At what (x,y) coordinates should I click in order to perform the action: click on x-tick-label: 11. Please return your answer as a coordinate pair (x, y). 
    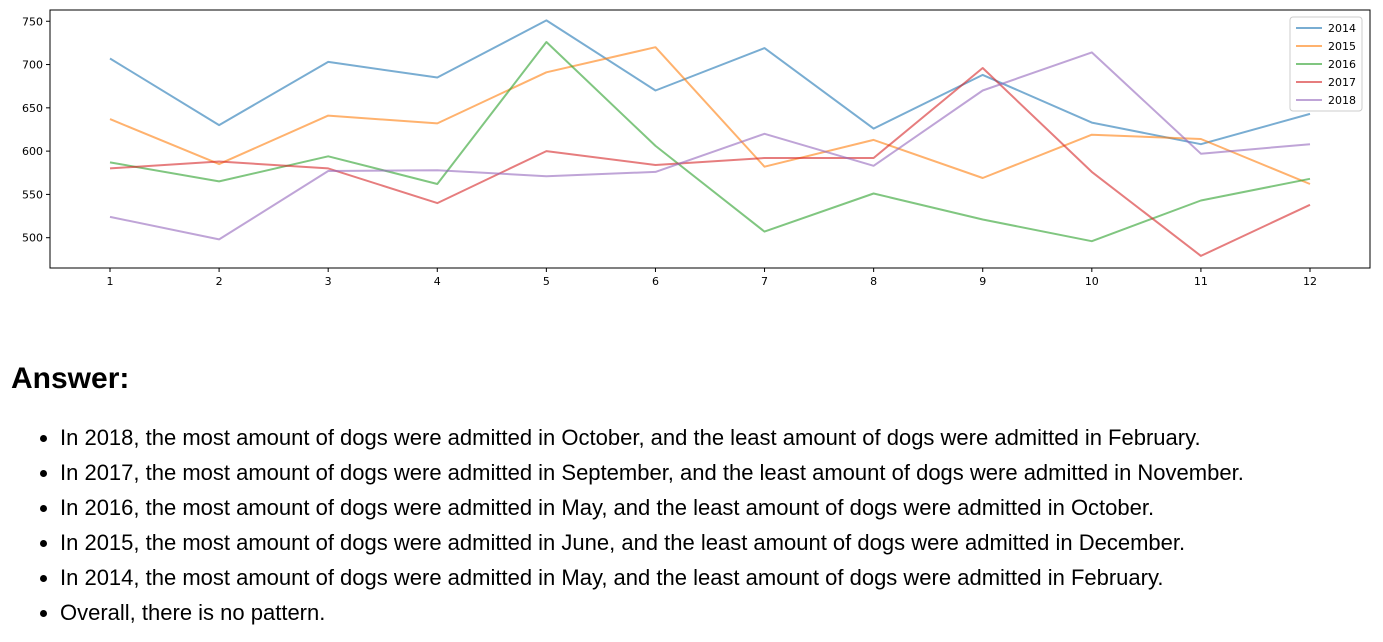
    Looking at the image, I should click on (1201, 281).